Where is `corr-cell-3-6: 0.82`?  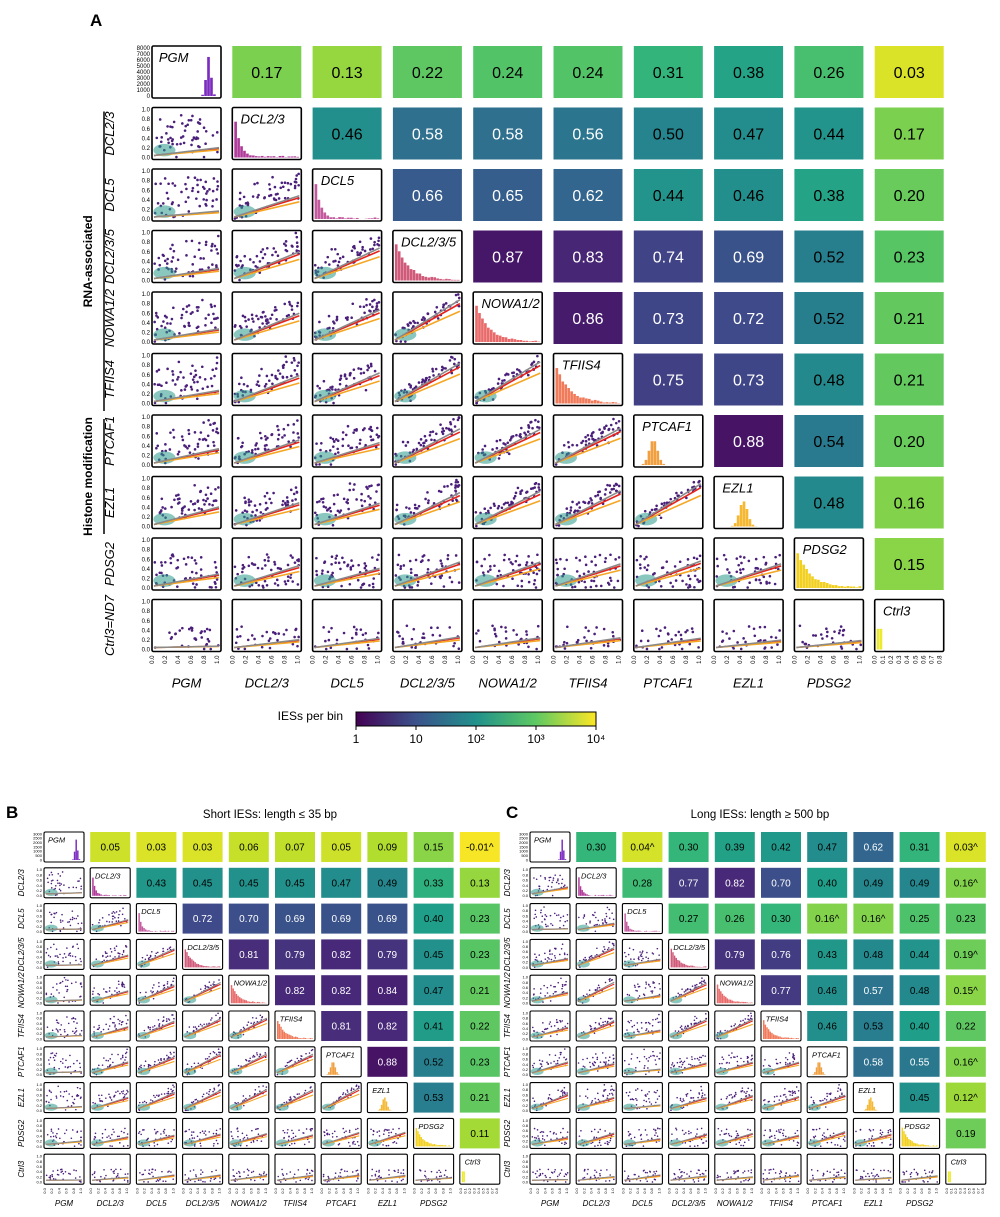 corr-cell-3-6: 0.82 is located at coordinates (341, 954).